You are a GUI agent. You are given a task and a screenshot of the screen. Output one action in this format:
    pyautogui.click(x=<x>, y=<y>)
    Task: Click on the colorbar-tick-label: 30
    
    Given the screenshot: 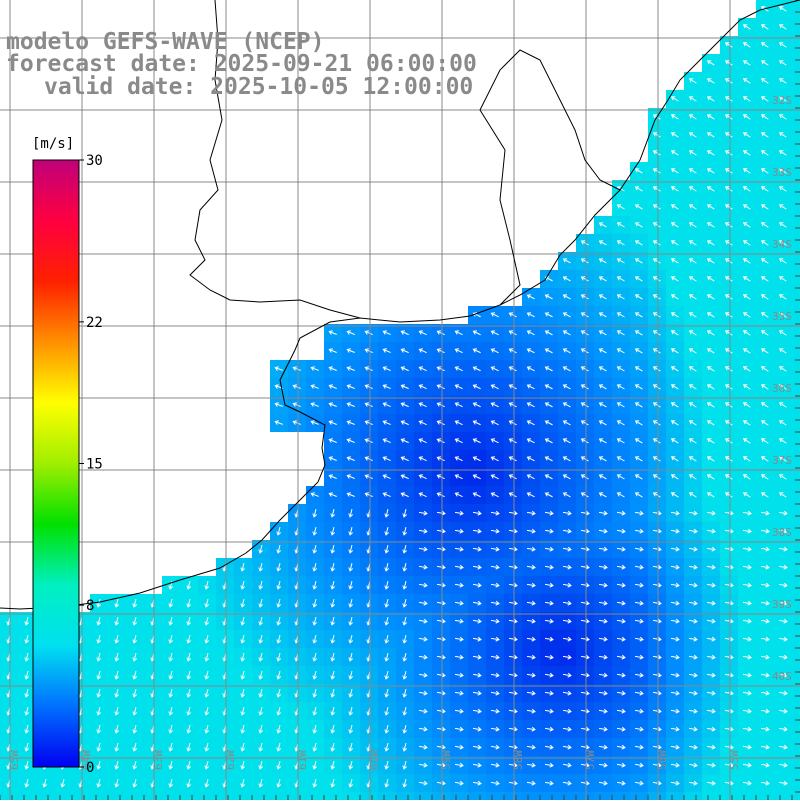 What is the action you would take?
    pyautogui.click(x=94, y=161)
    